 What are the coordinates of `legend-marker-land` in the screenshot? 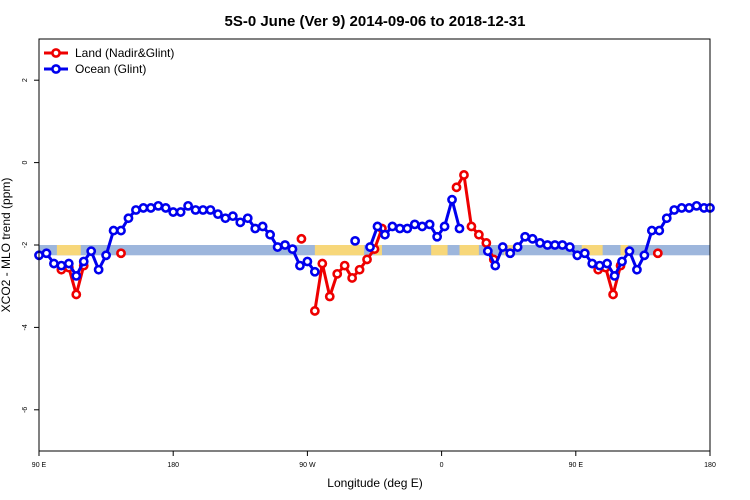 It's located at (56, 53).